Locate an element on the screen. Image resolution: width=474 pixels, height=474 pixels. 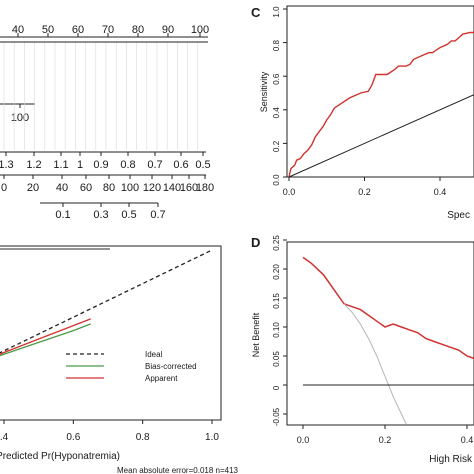
roc-curve is located at coordinates (381, 104).